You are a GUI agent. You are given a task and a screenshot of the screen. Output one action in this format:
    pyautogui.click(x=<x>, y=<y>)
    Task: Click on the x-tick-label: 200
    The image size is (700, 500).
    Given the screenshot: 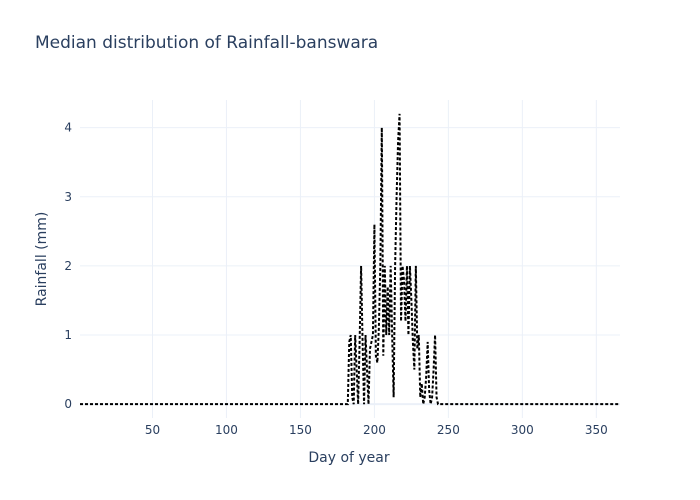 What is the action you would take?
    pyautogui.click(x=374, y=430)
    